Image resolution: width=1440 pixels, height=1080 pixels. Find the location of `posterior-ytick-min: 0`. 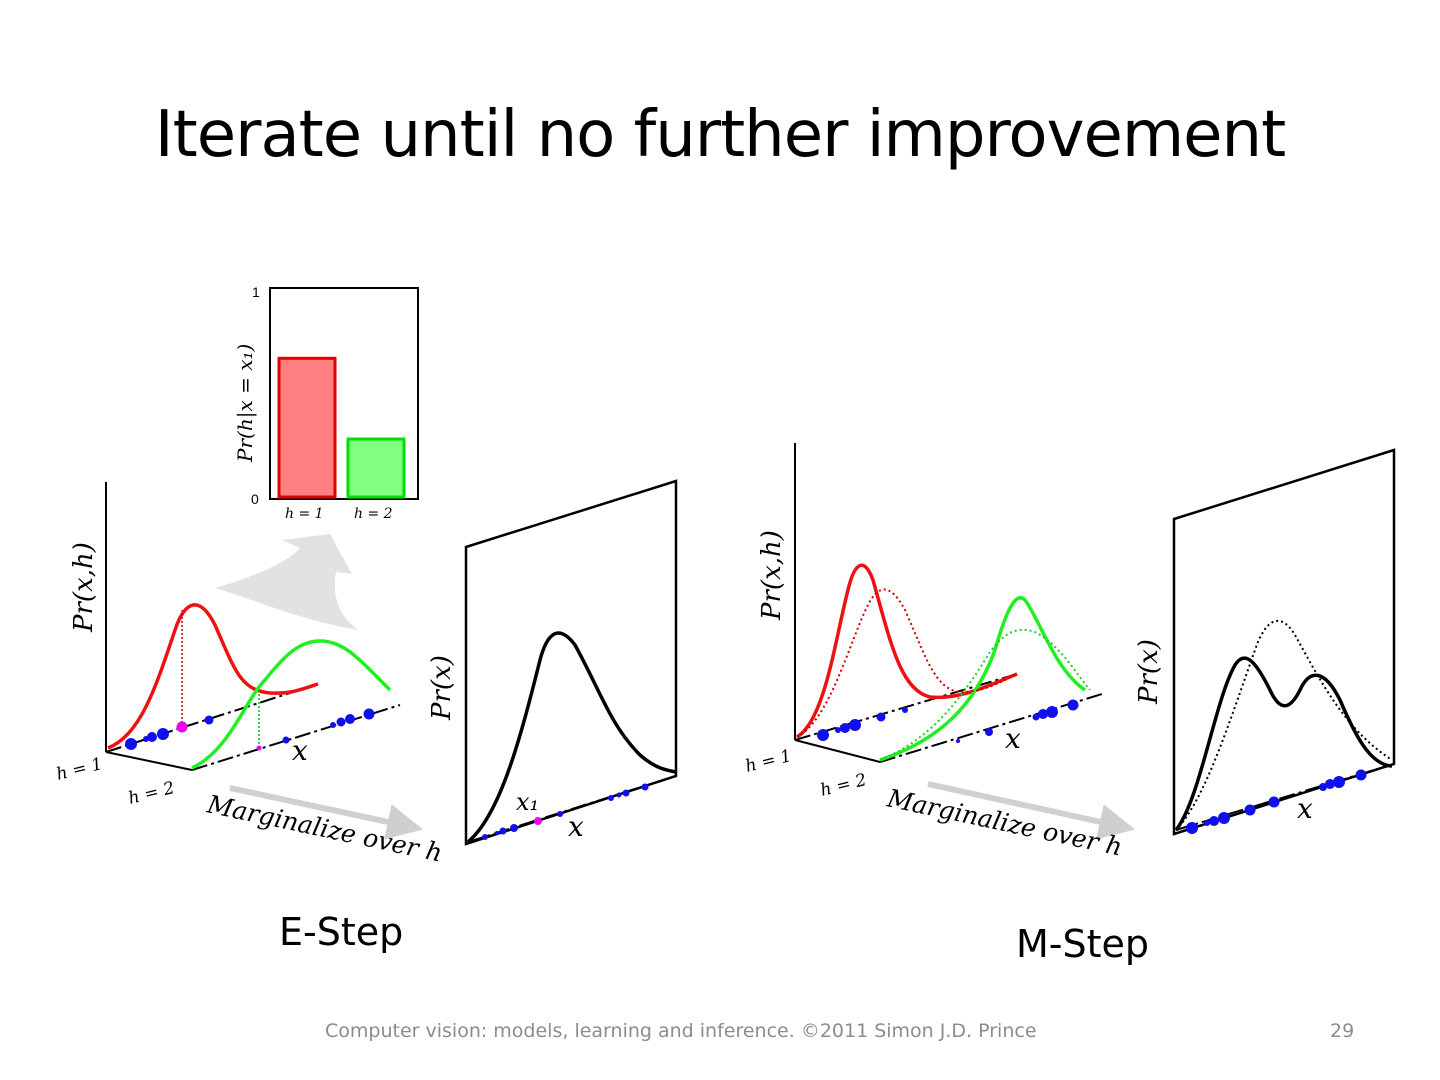

posterior-ytick-min: 0 is located at coordinates (255, 499).